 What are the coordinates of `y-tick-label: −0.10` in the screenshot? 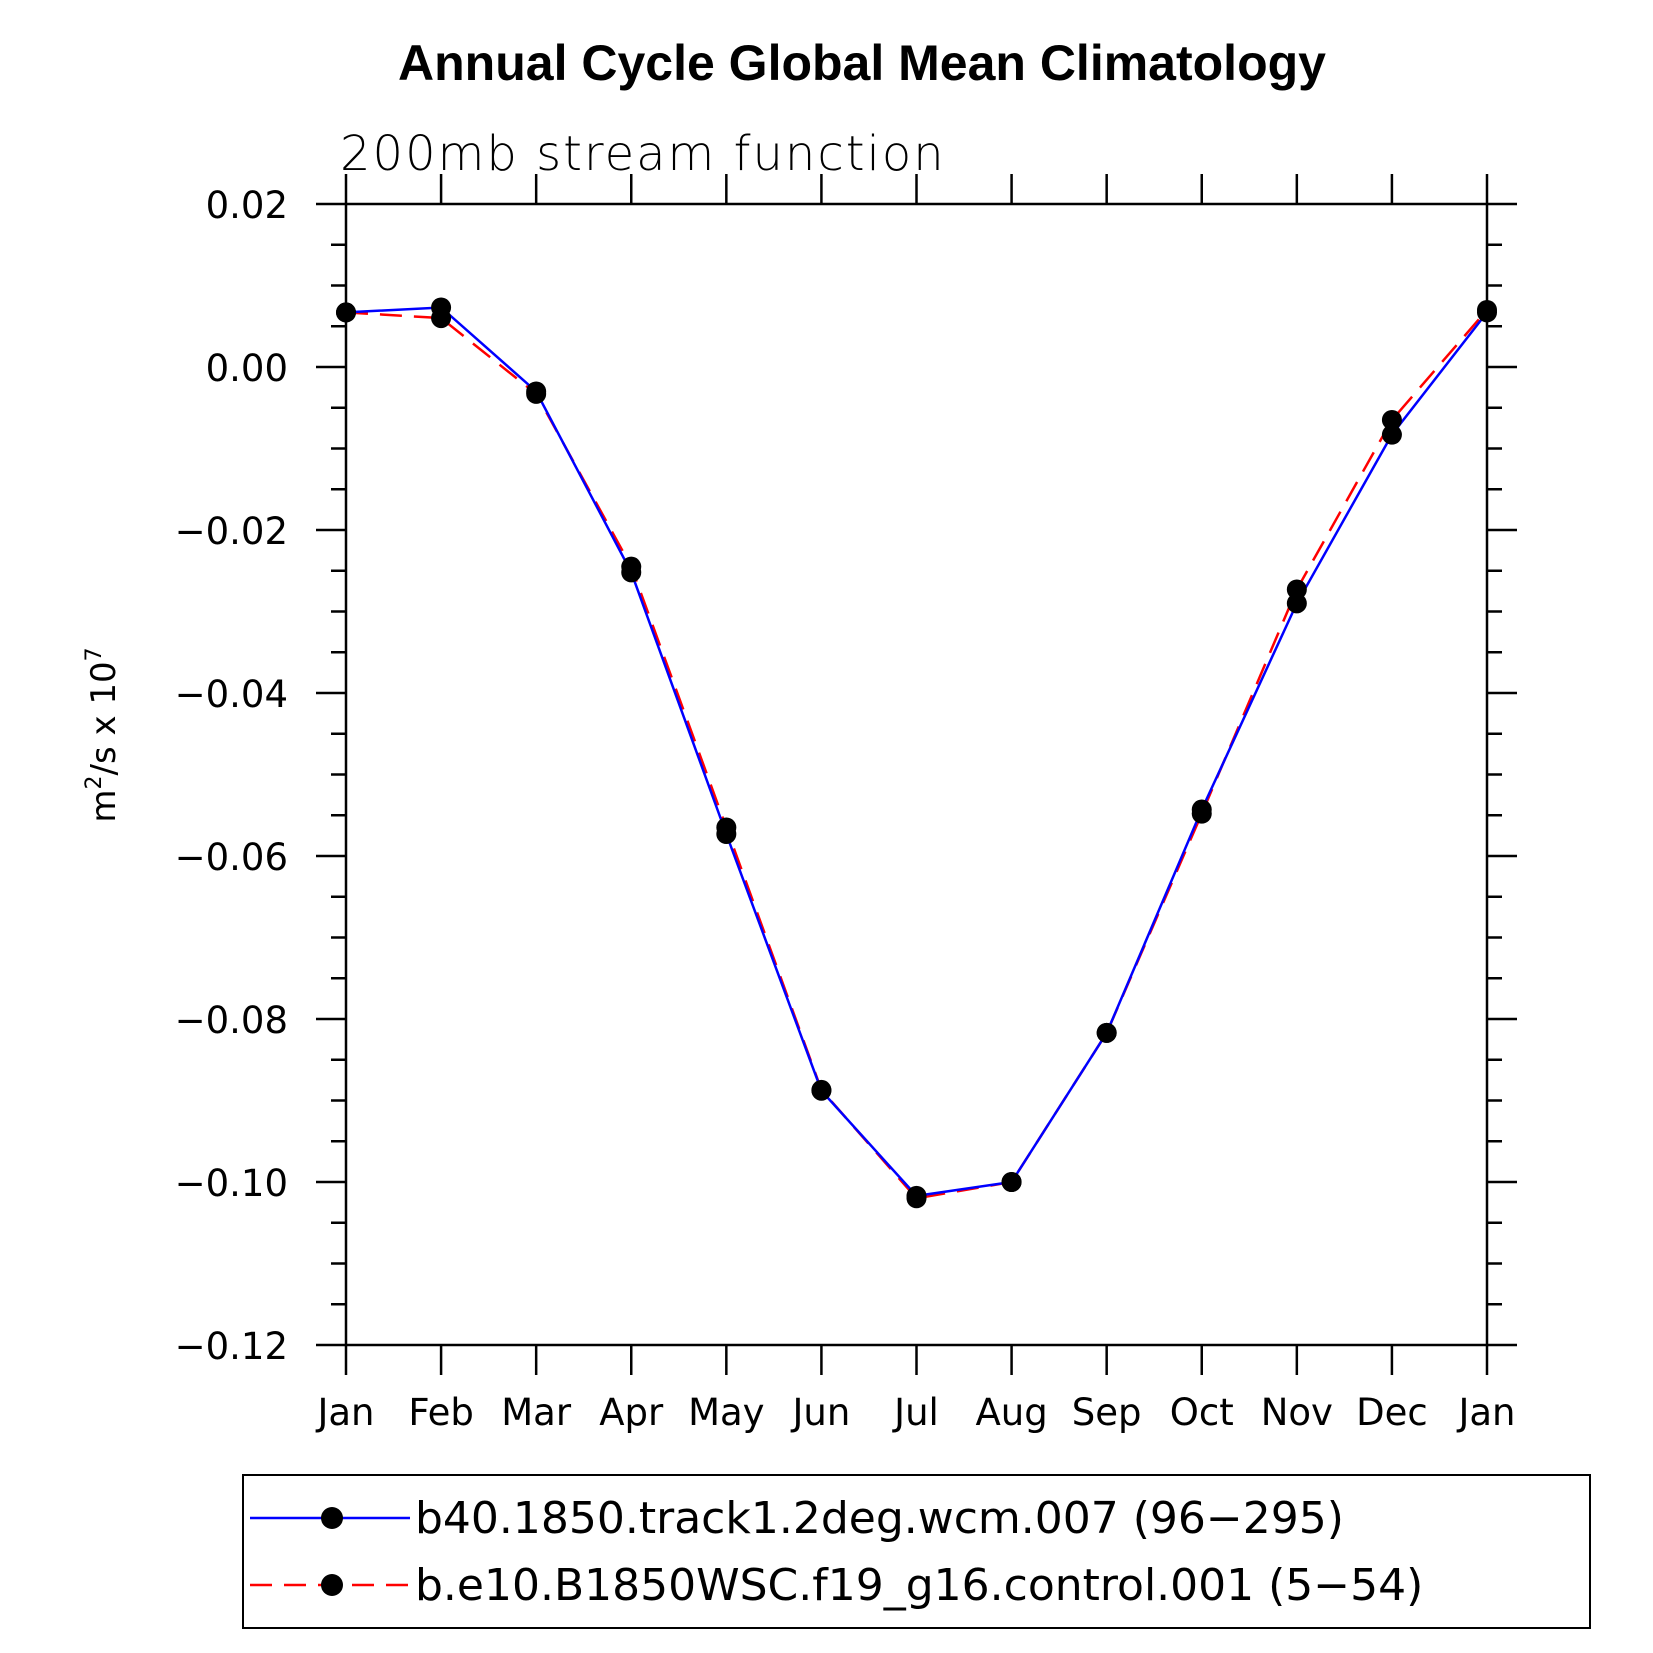 It's located at (231, 1183).